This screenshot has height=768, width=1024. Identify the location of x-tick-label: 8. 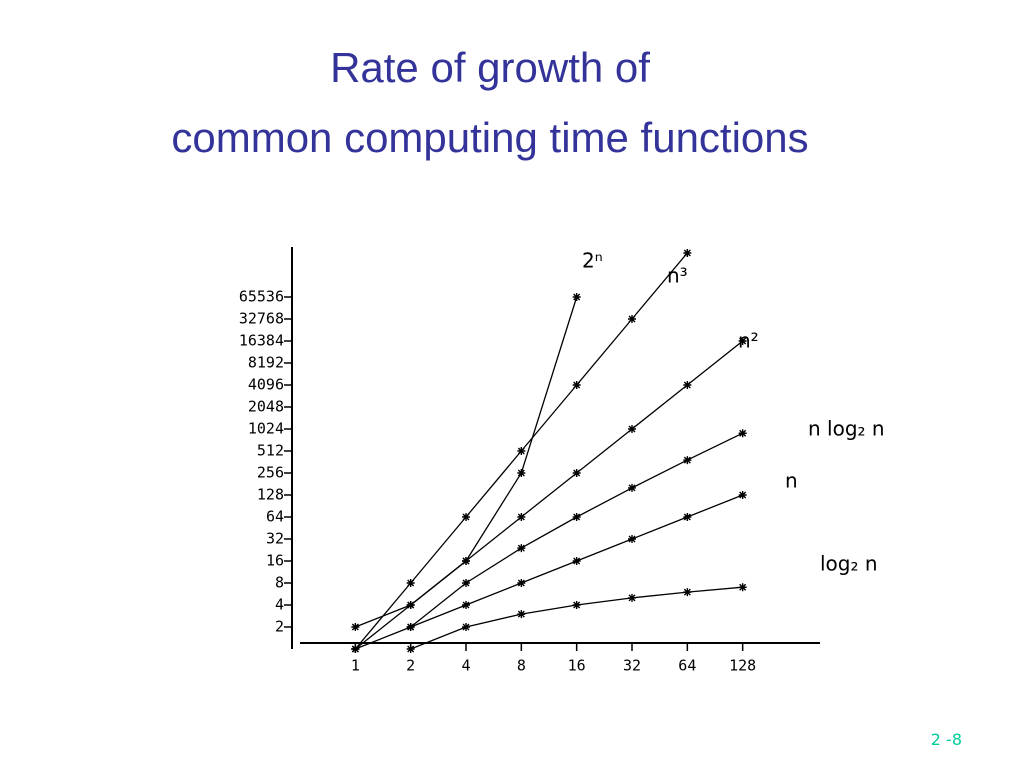
(521, 666).